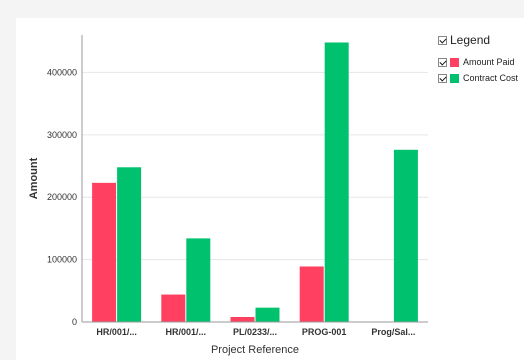 The image size is (524, 360). I want to click on y-tick-label: 300000, so click(62, 135).